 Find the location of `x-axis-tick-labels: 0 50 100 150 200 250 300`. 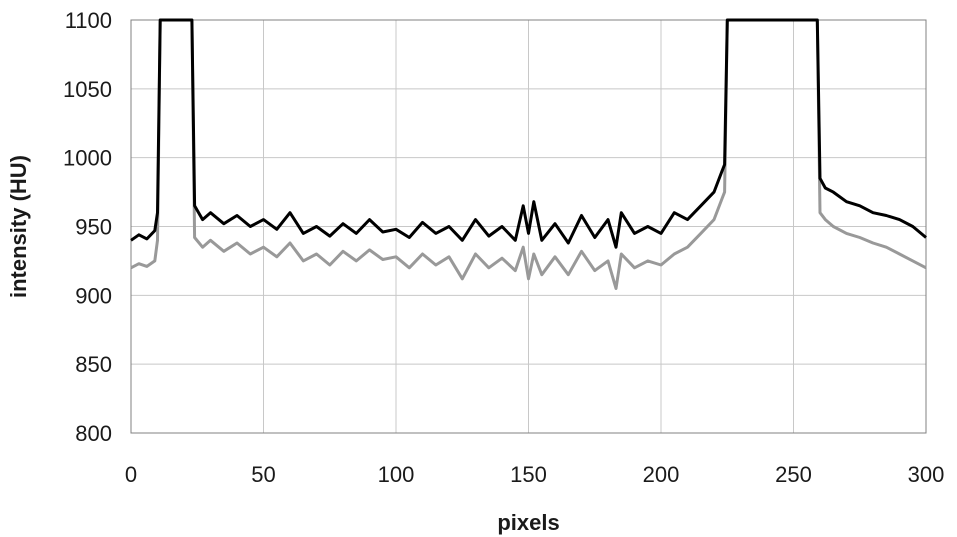

x-axis-tick-labels: 0 50 100 150 200 250 300 is located at coordinates (534, 474).